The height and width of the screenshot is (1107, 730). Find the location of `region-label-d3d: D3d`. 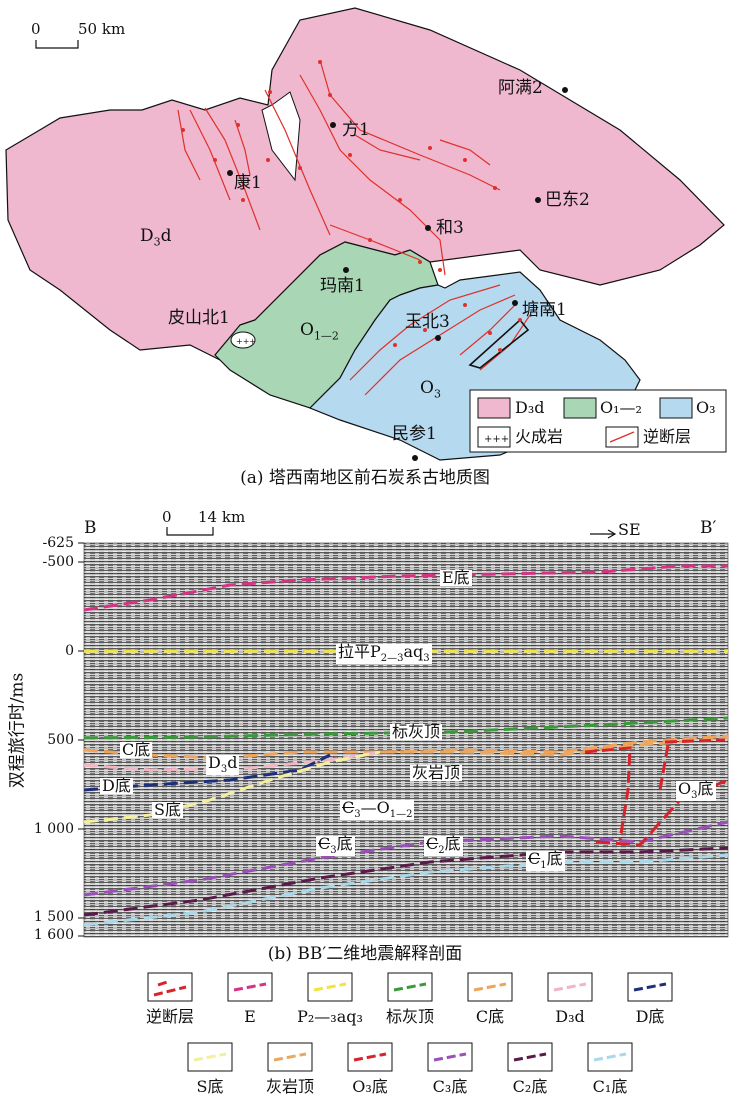

region-label-d3d: D3d is located at coordinates (156, 237).